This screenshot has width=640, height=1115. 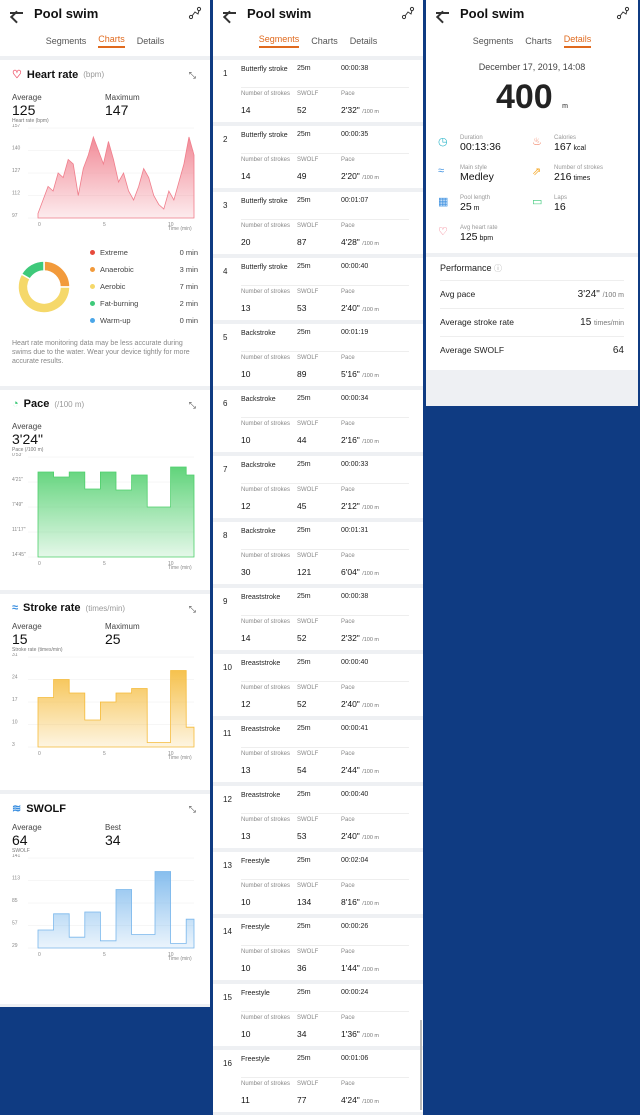 I want to click on segment-index: 5, so click(x=225, y=337).